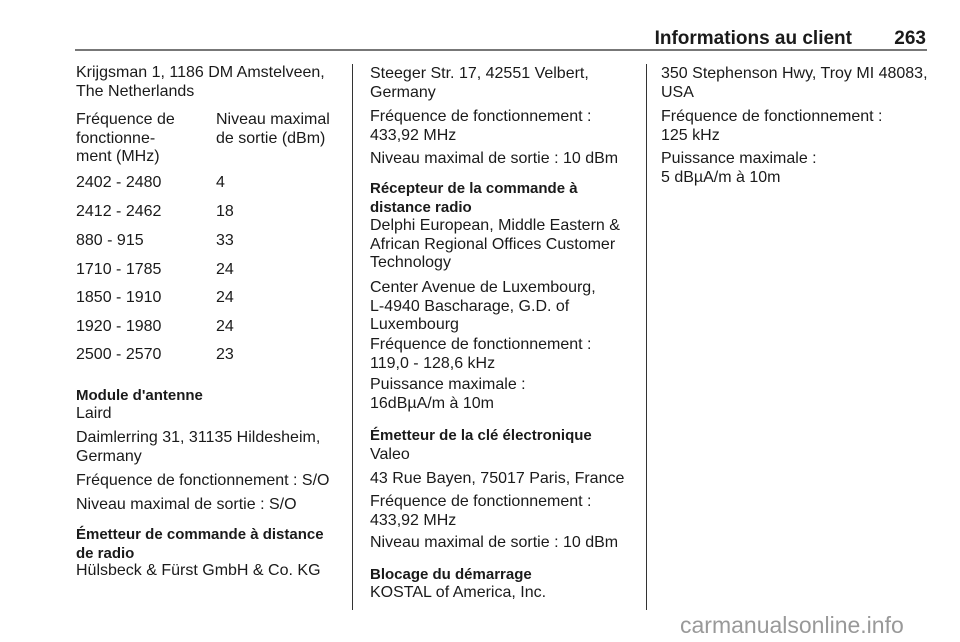 The width and height of the screenshot is (960, 642). Describe the element at coordinates (186, 504) in the screenshot. I see `paragraph: Niveau maximal de sortie : S/O` at that location.